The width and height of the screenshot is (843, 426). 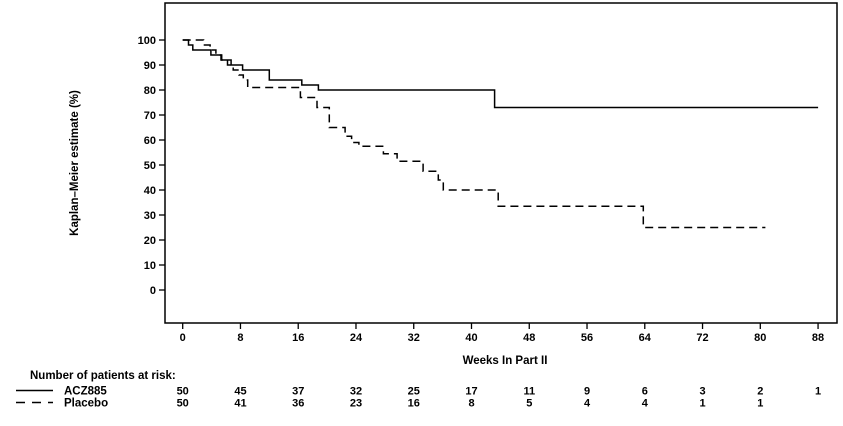 What do you see at coordinates (529, 404) in the screenshot?
I see `risk-count-placebo-wk48: 5` at bounding box center [529, 404].